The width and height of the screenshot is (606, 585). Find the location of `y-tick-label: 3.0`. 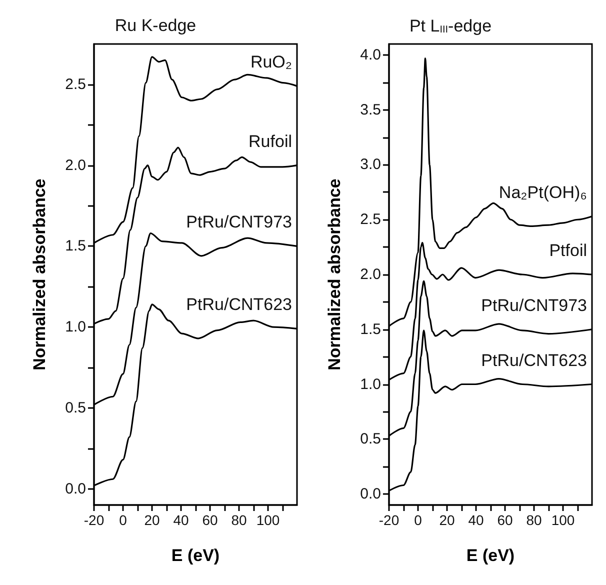

y-tick-label: 3.0 is located at coordinates (370, 165).